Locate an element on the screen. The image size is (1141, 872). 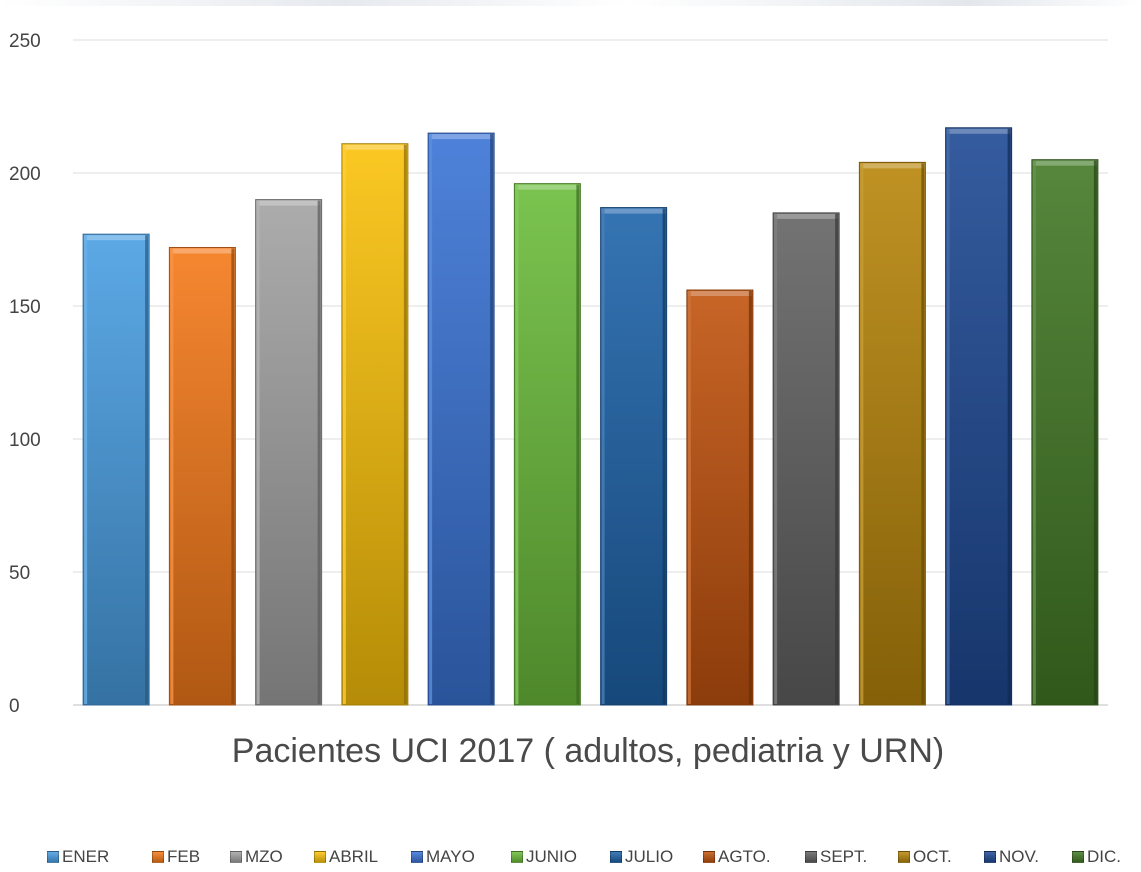
bar-junio is located at coordinates (547, 444).